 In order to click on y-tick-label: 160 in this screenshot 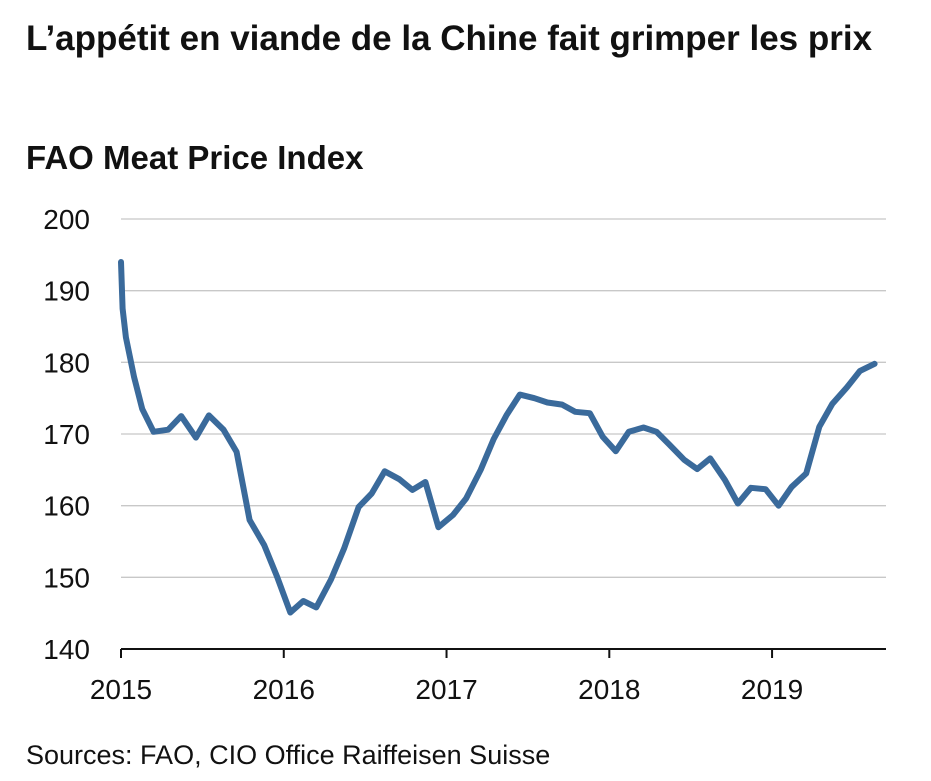, I will do `click(66, 506)`.